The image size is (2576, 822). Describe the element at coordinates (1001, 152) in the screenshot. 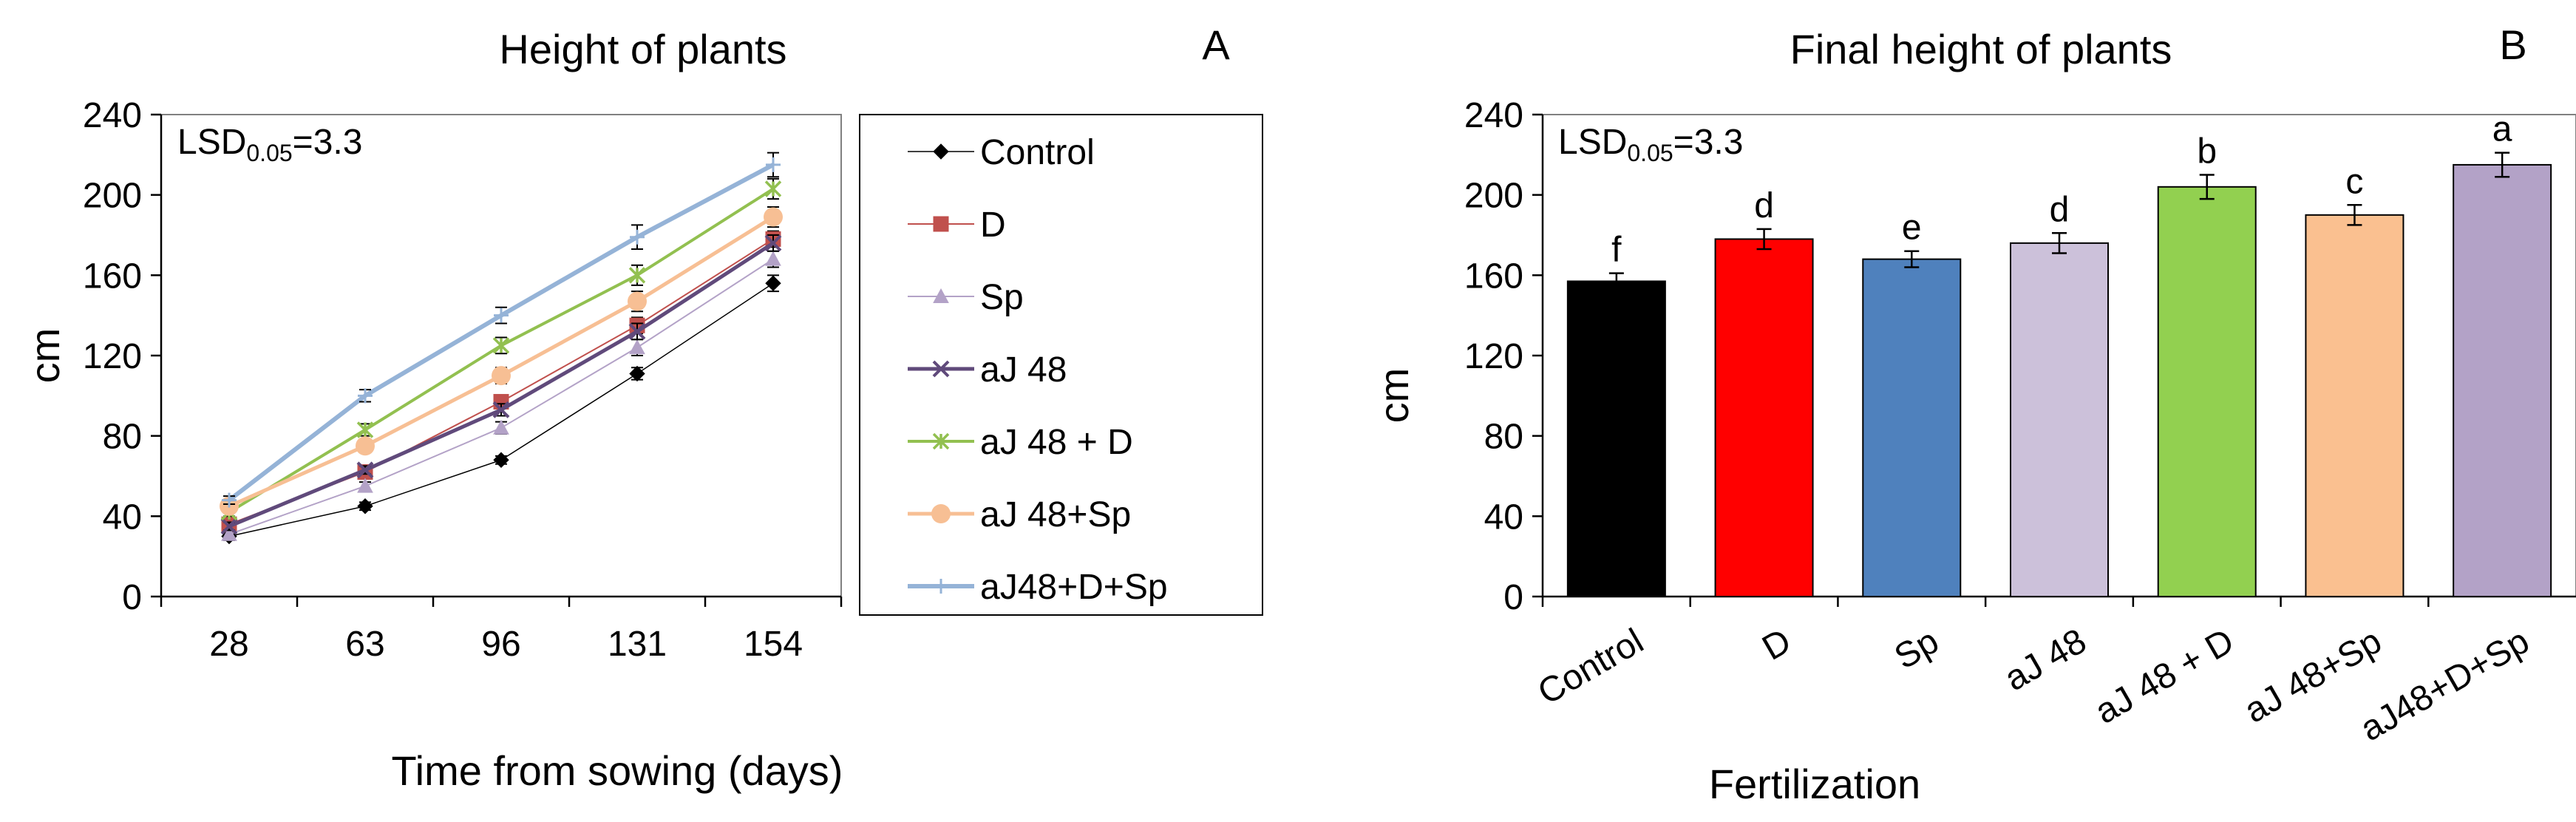

I see `legend-item: Control` at that location.